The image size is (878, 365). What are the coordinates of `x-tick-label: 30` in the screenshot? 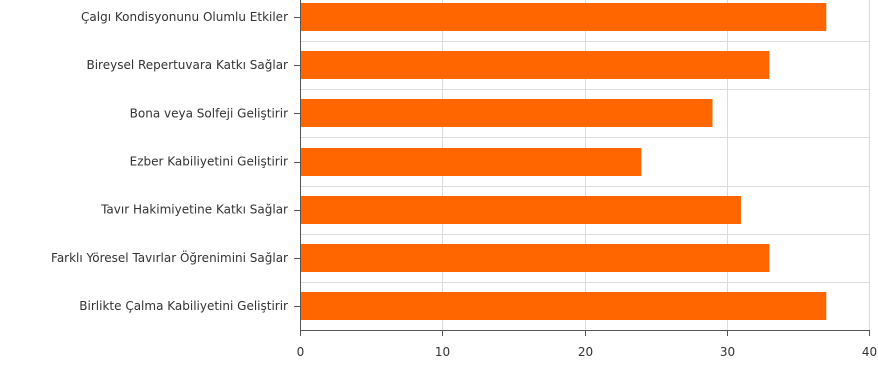 It's located at (727, 352).